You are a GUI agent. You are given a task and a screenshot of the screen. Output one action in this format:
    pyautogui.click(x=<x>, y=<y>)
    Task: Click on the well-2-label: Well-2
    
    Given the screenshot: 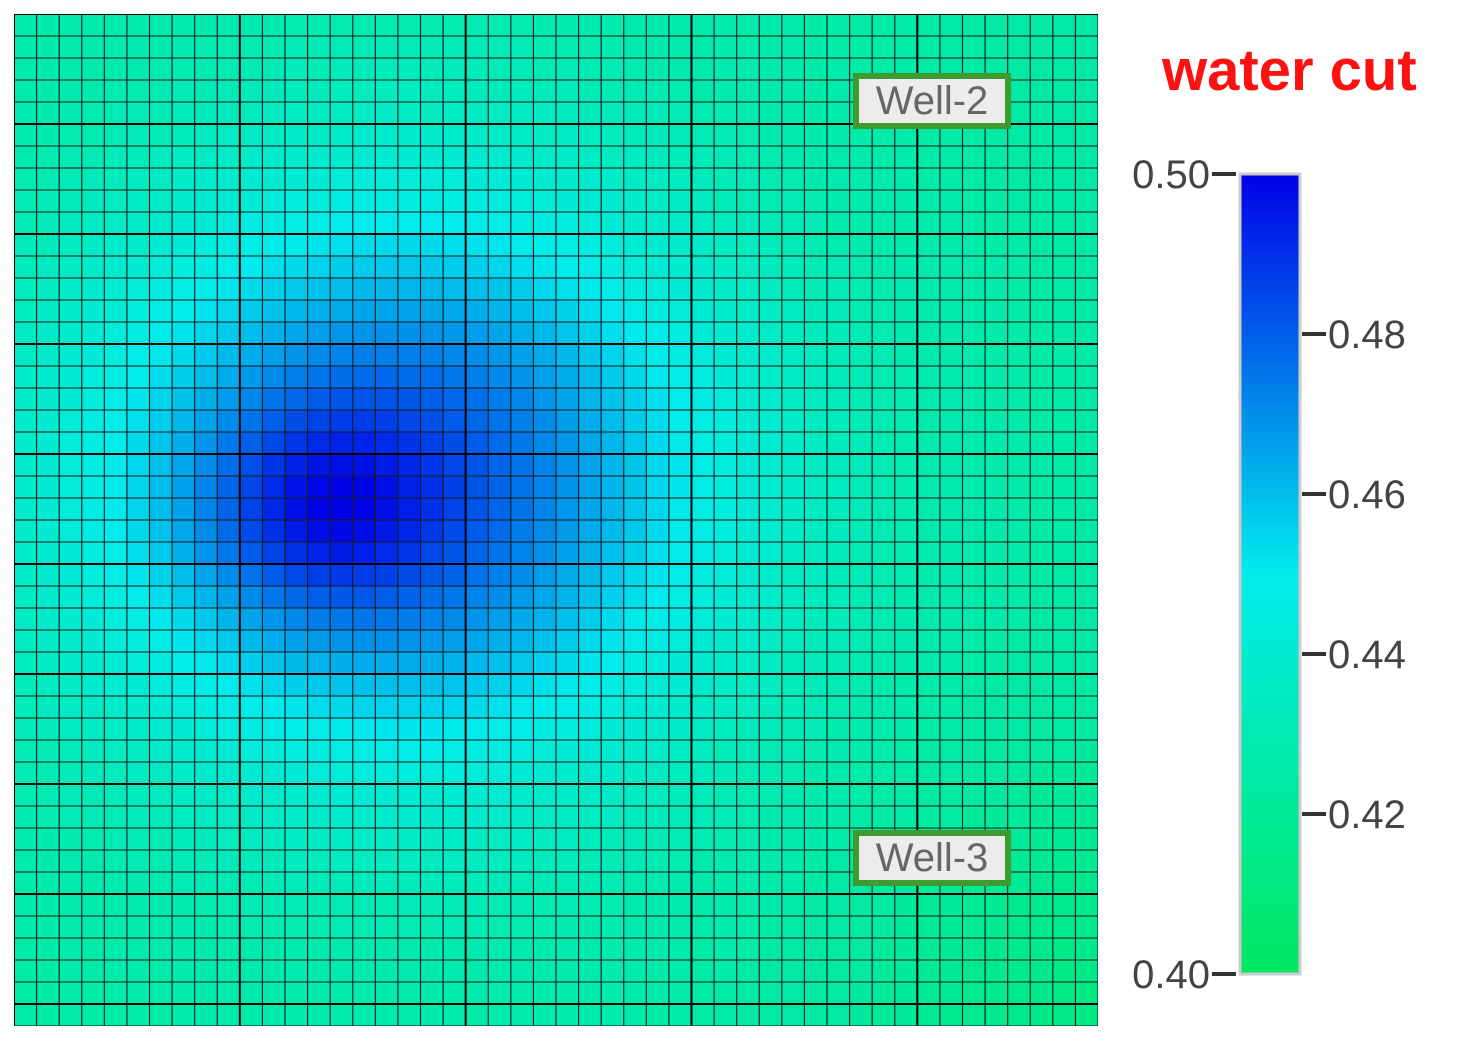 What is the action you would take?
    pyautogui.click(x=932, y=101)
    